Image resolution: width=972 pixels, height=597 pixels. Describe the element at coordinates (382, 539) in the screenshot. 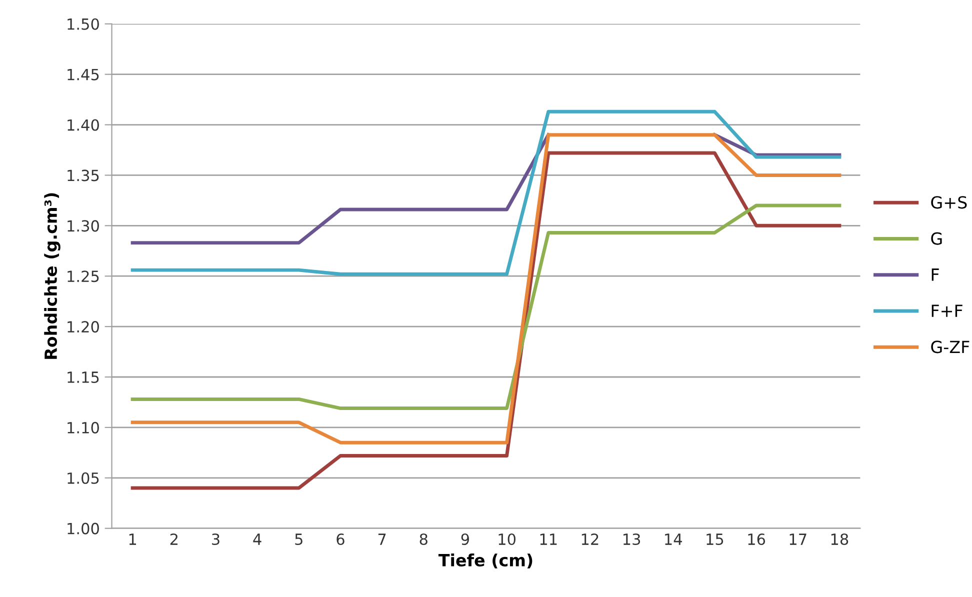

I see `x-tick-label: 7` at that location.